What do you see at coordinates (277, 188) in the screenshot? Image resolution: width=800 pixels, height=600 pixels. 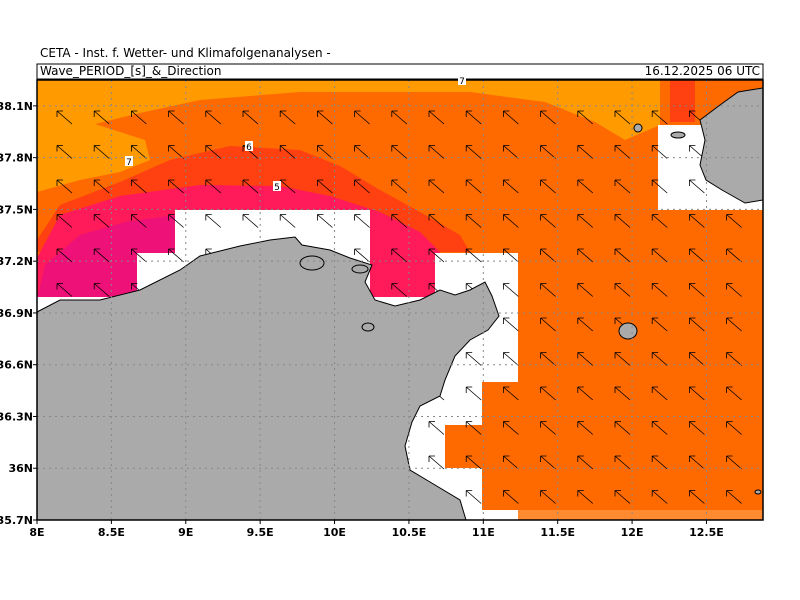 I see `contour-label: 5` at bounding box center [277, 188].